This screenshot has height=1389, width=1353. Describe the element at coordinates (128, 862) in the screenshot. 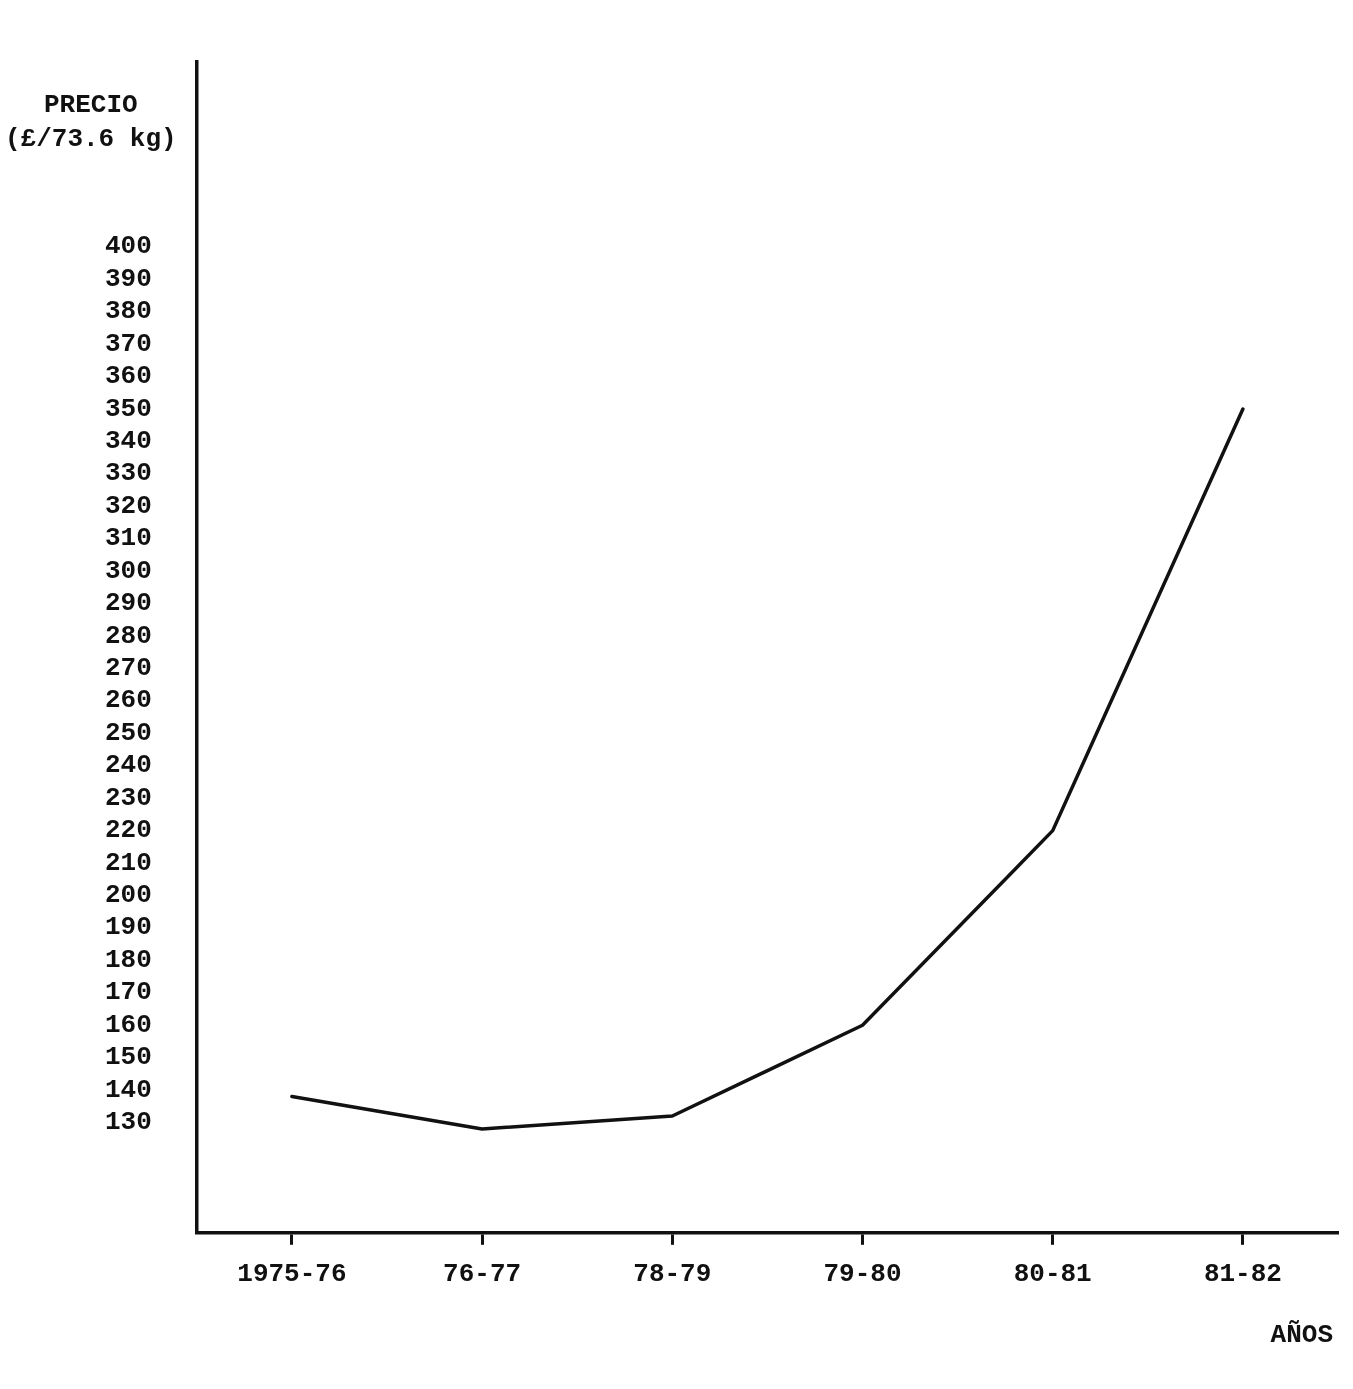

I see `y-tick-label: 210` at that location.